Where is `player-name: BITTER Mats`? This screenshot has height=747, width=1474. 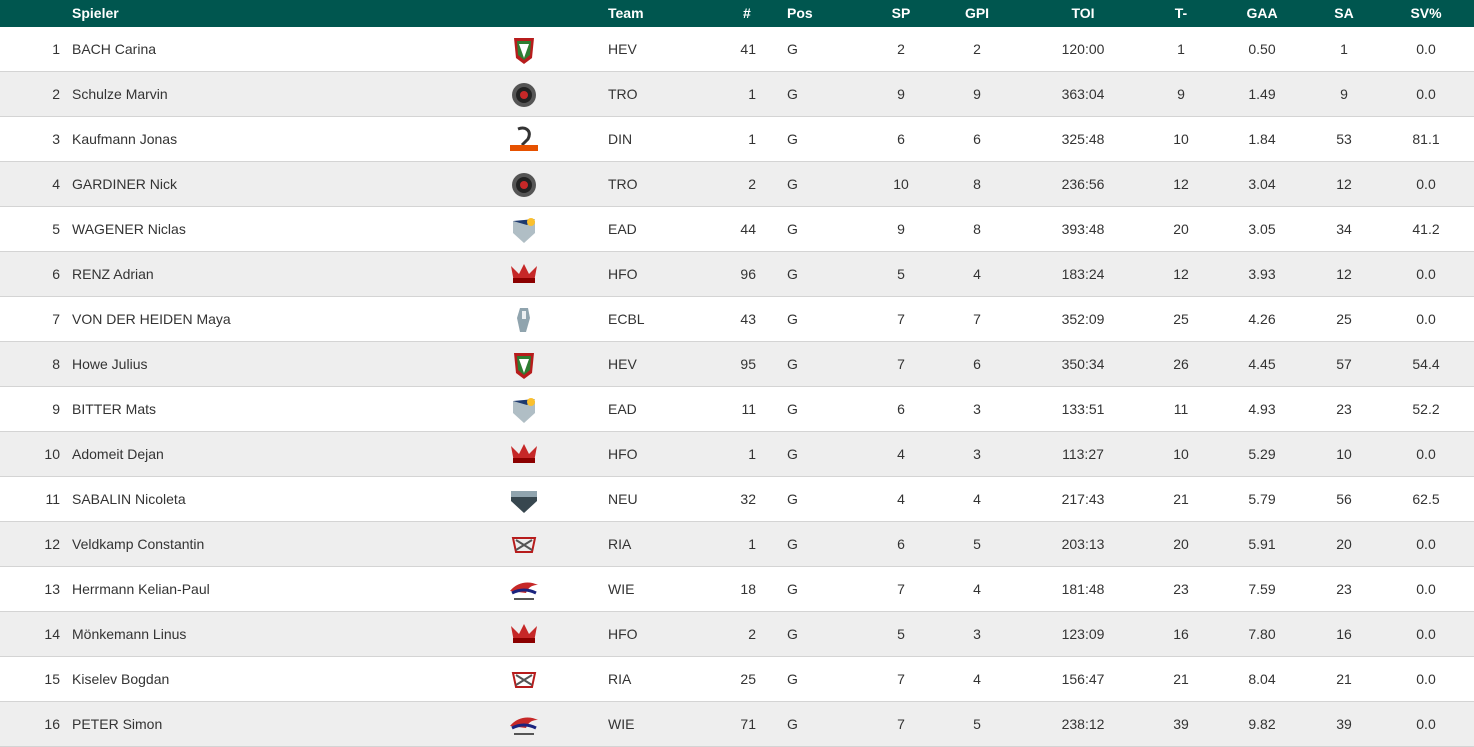
player-name: BITTER Mats is located at coordinates (114, 409).